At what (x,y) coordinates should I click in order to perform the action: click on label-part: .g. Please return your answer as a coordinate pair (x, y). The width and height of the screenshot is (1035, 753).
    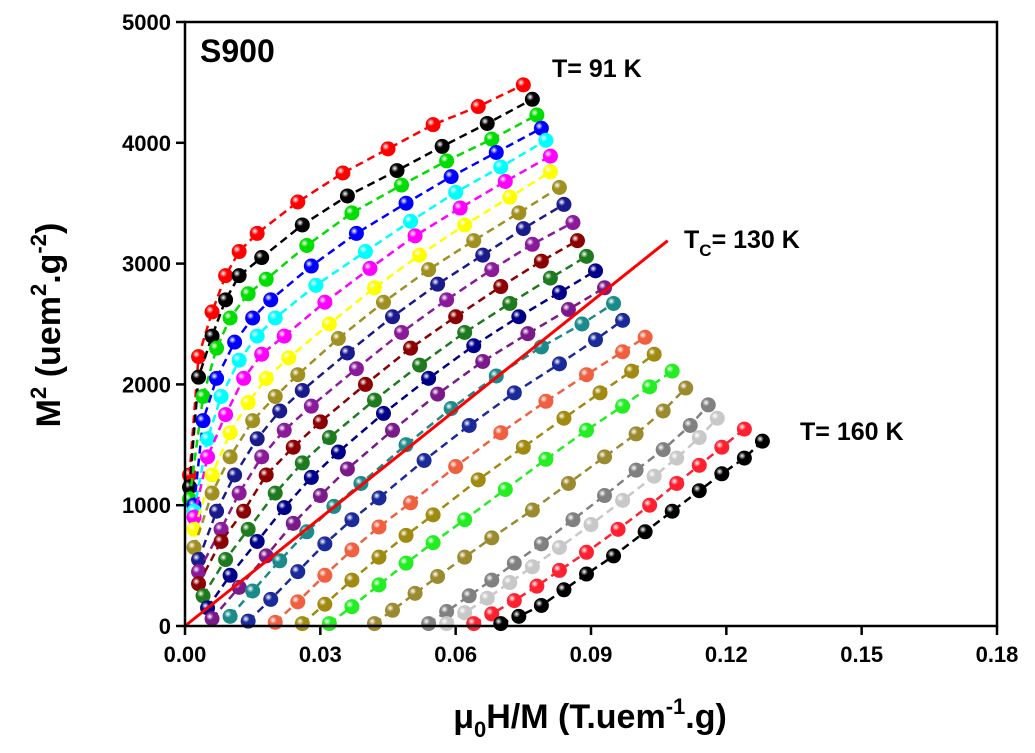
    Looking at the image, I should click on (49, 269).